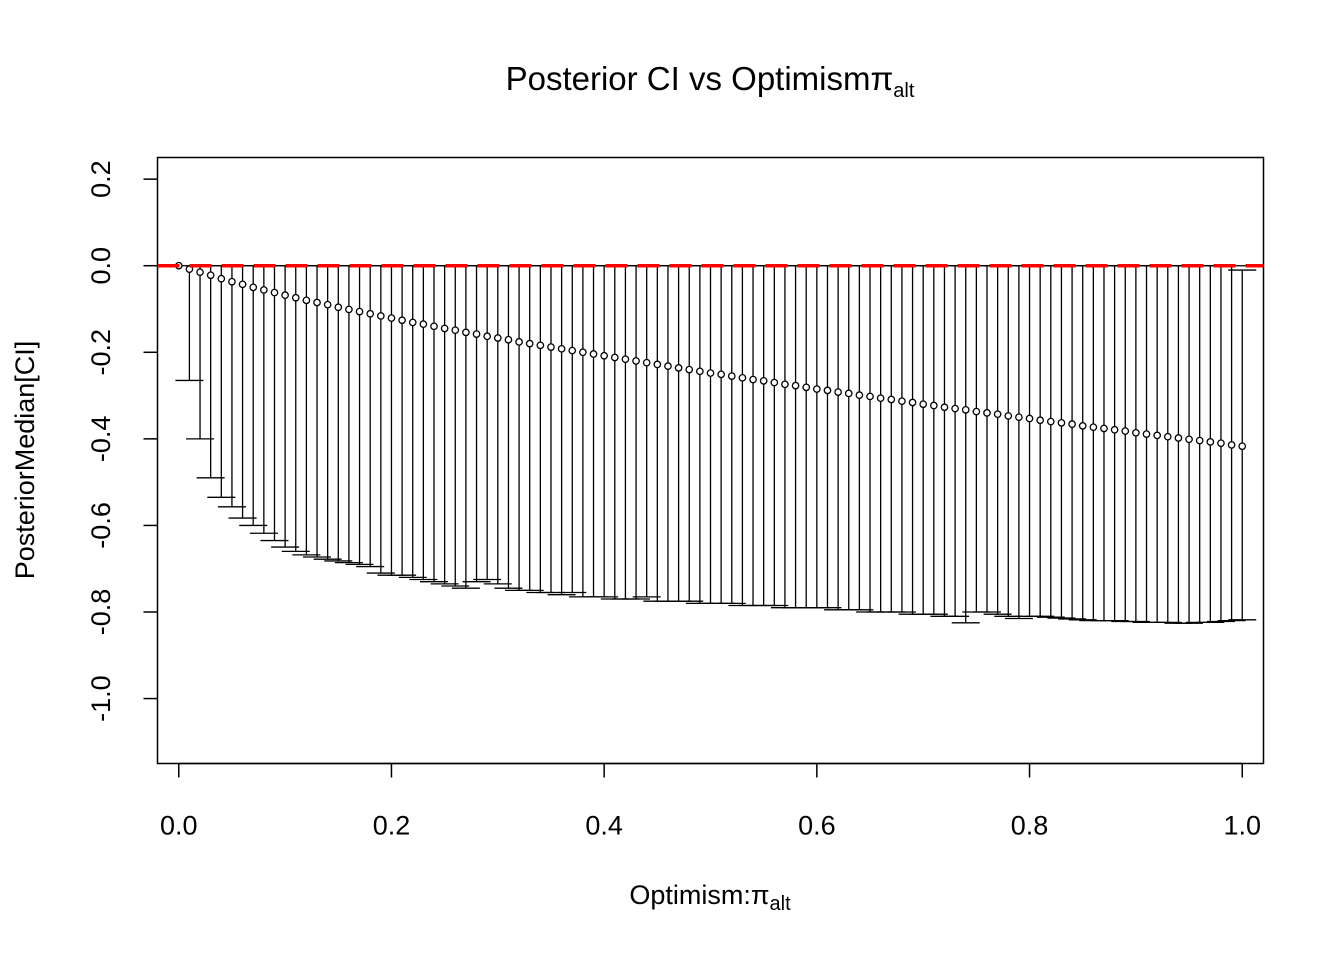 Image resolution: width=1344 pixels, height=960 pixels. Describe the element at coordinates (101, 698) in the screenshot. I see `y-tick-label: -1.0` at that location.